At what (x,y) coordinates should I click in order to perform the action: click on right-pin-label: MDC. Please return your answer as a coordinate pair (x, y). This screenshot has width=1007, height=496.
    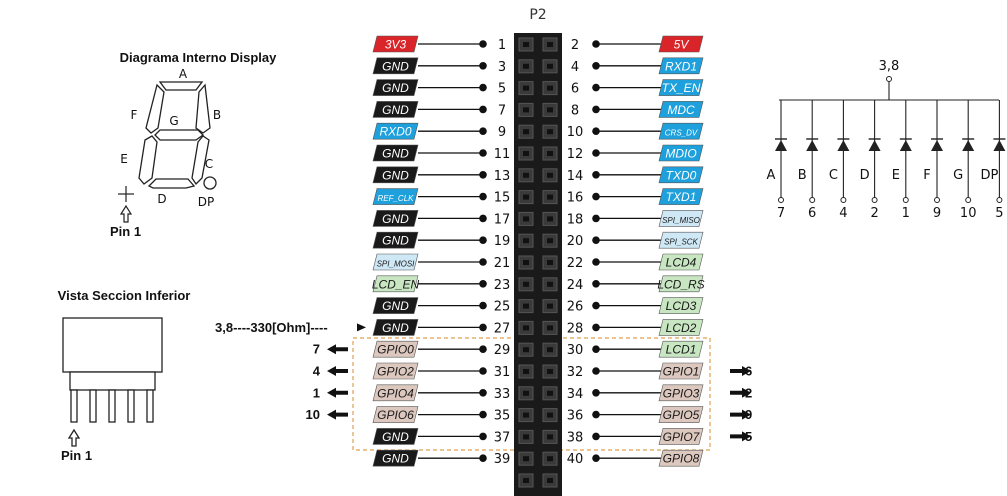
    Looking at the image, I should click on (681, 110).